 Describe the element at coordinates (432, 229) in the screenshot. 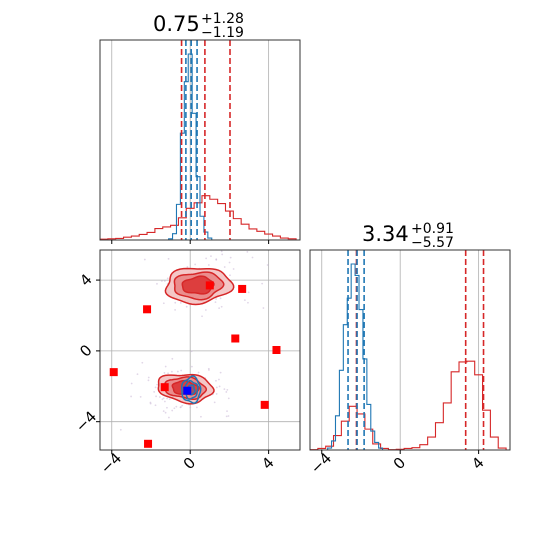

I see `title-upper-error: +0.91` at that location.